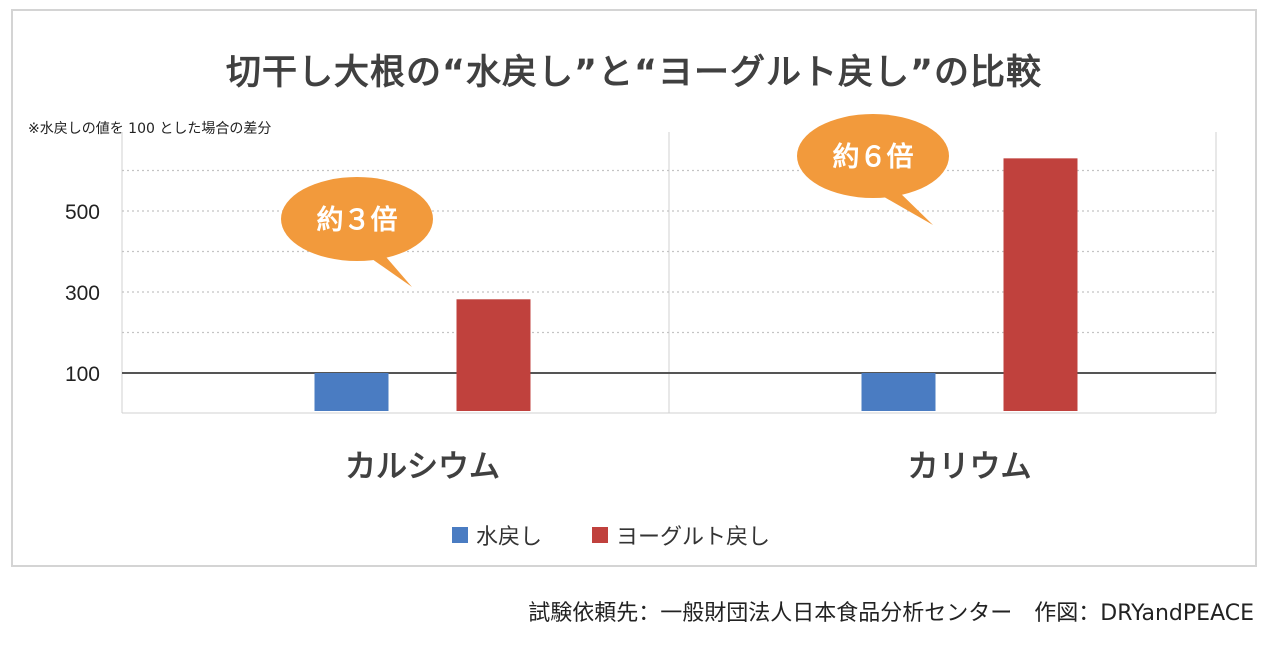 The height and width of the screenshot is (655, 1280). Describe the element at coordinates (509, 537) in the screenshot. I see `legend-label: 水戻し` at that location.